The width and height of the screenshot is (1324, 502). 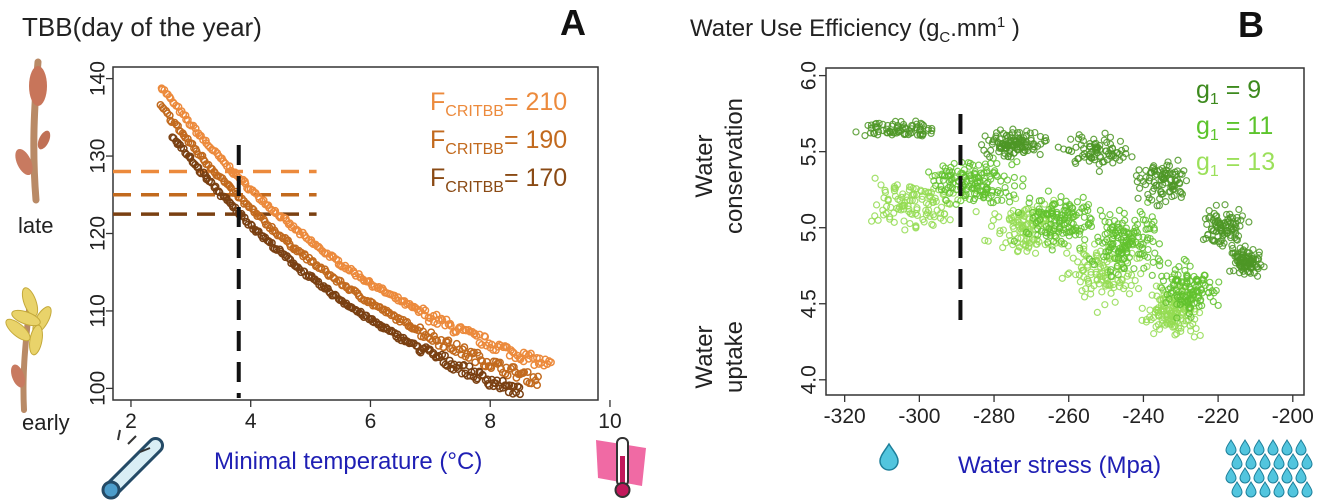 I want to click on y-tick-label: 5.5, so click(x=809, y=151).